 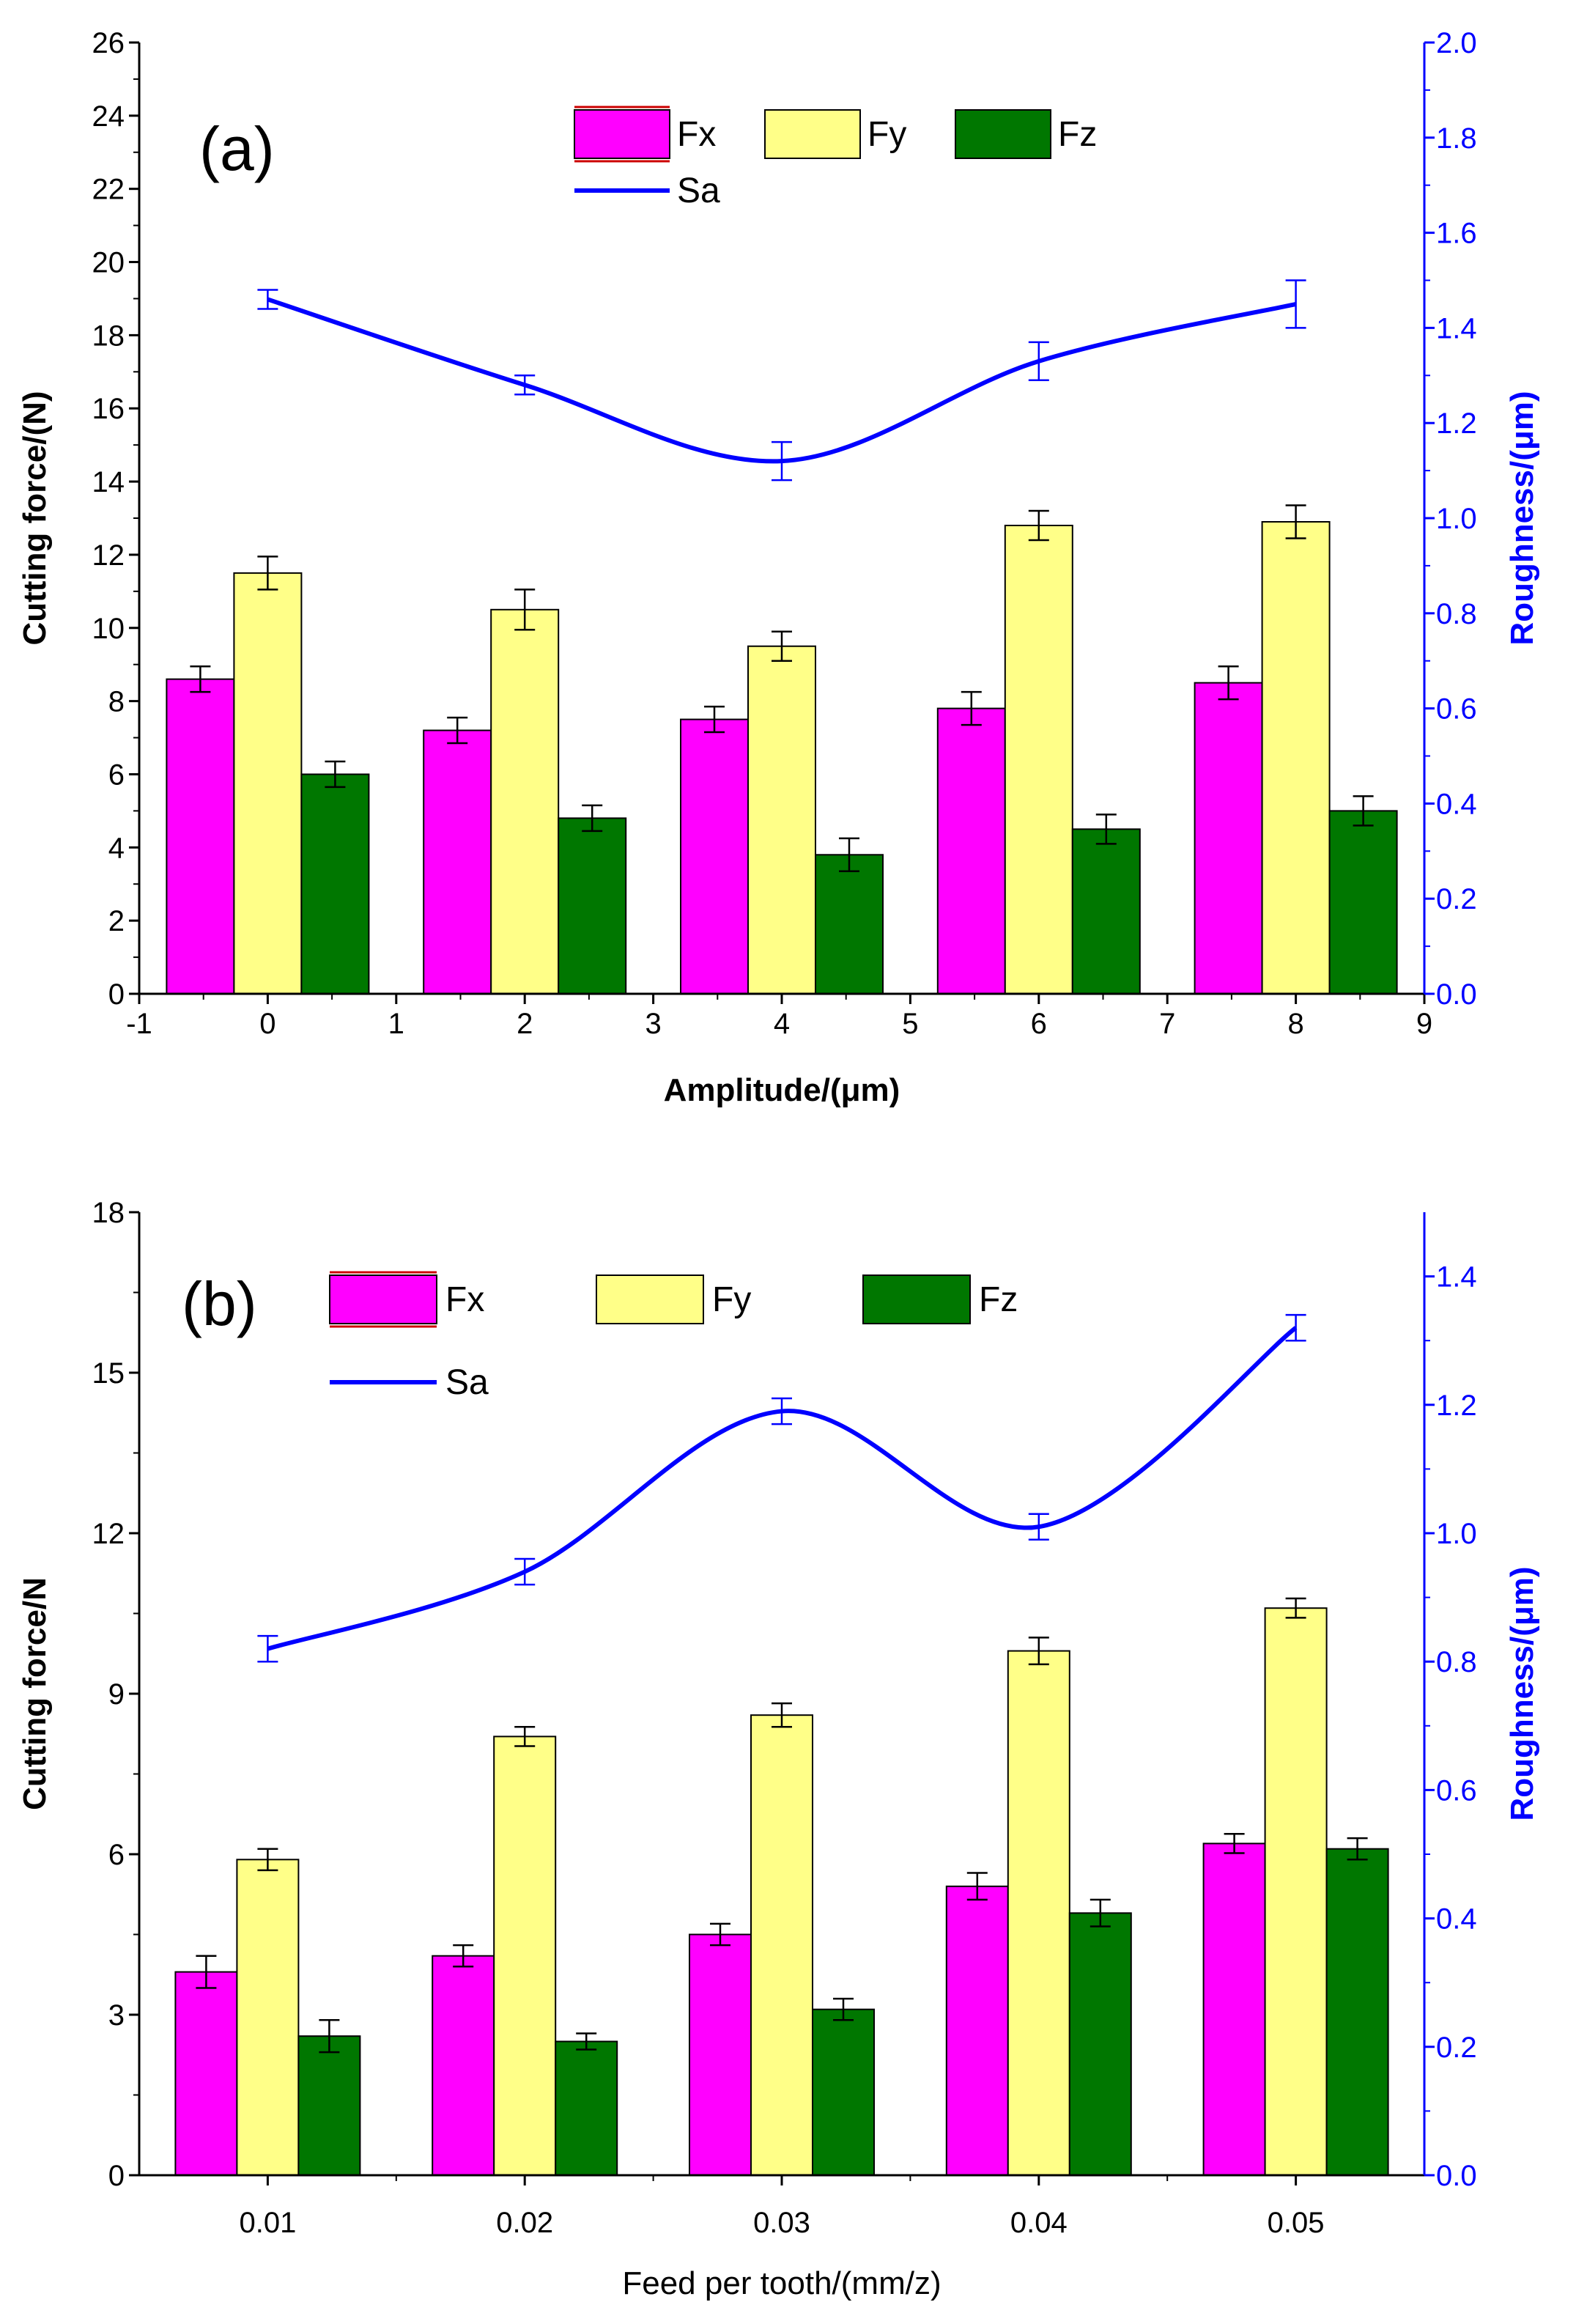 What do you see at coordinates (1424, 1024) in the screenshot?
I see `x-tick-label: 9` at bounding box center [1424, 1024].